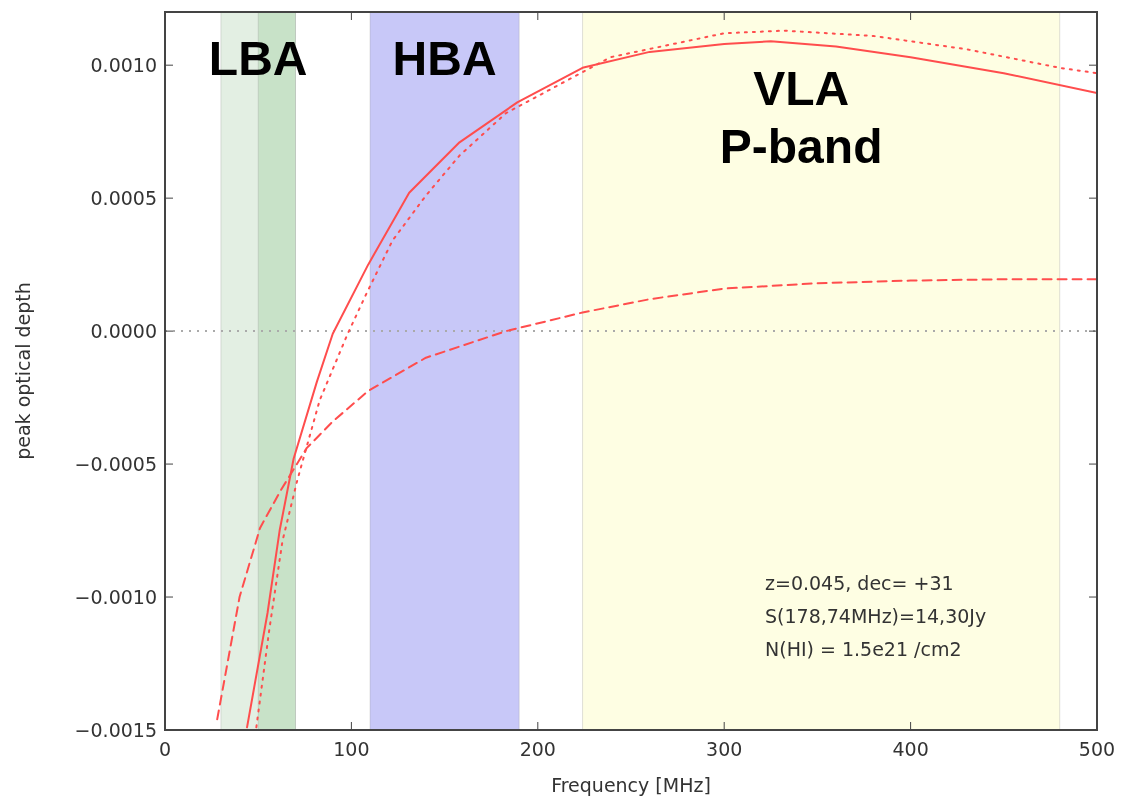 The image size is (1124, 805). Describe the element at coordinates (444, 58) in the screenshot. I see `band-label: HBA` at that location.